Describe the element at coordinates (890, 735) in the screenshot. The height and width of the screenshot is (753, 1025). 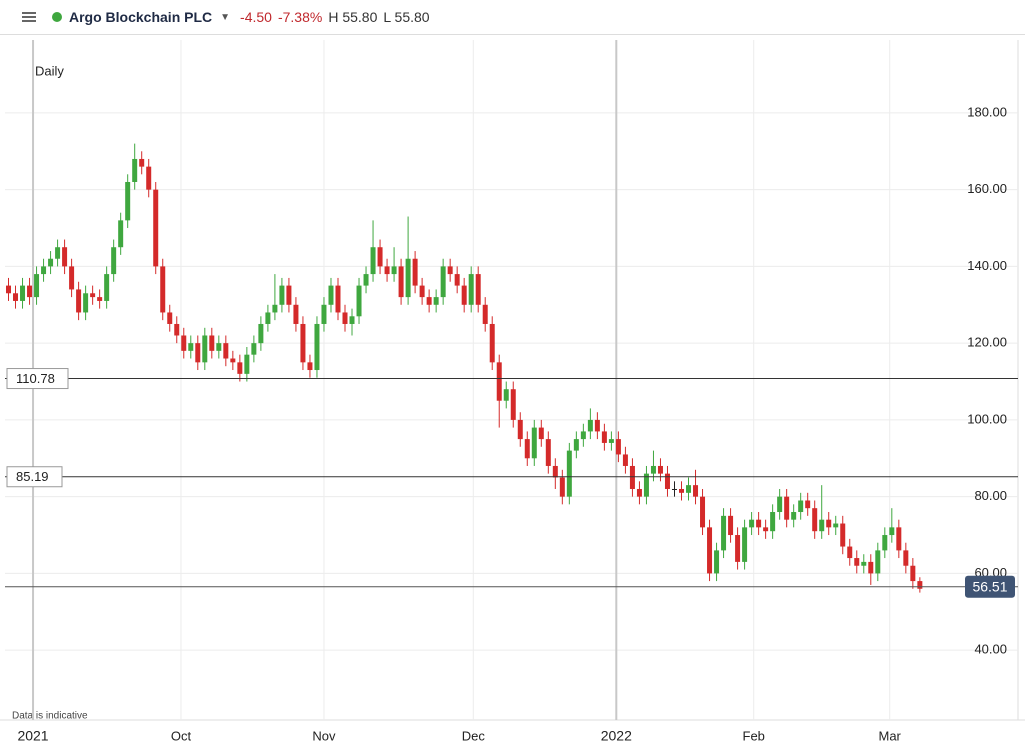
I see `x-tick-label: Mar` at that location.